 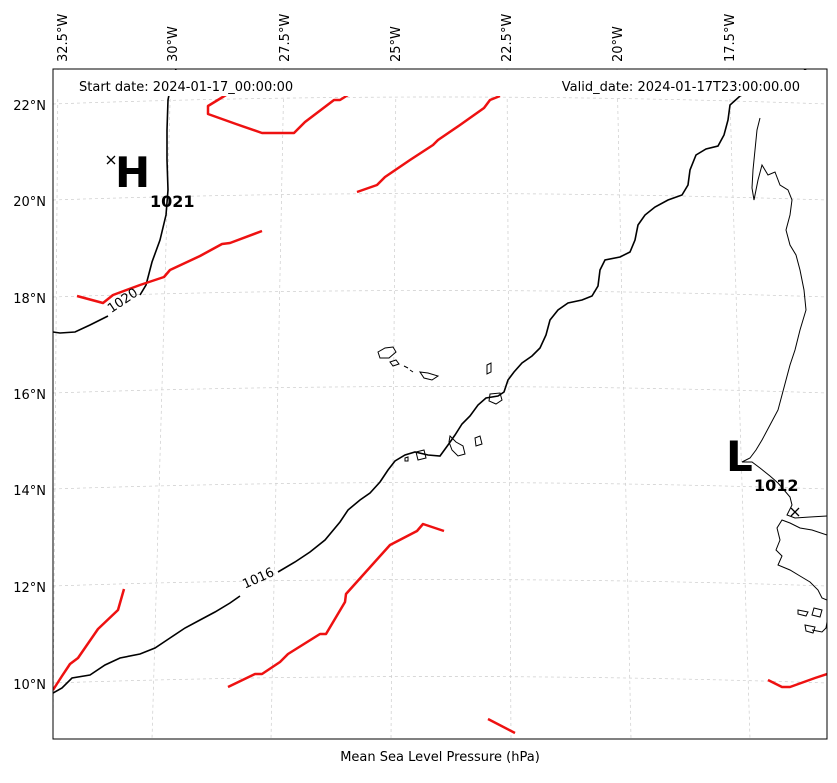 I want to click on cape-verde-sal, so click(x=489, y=368).